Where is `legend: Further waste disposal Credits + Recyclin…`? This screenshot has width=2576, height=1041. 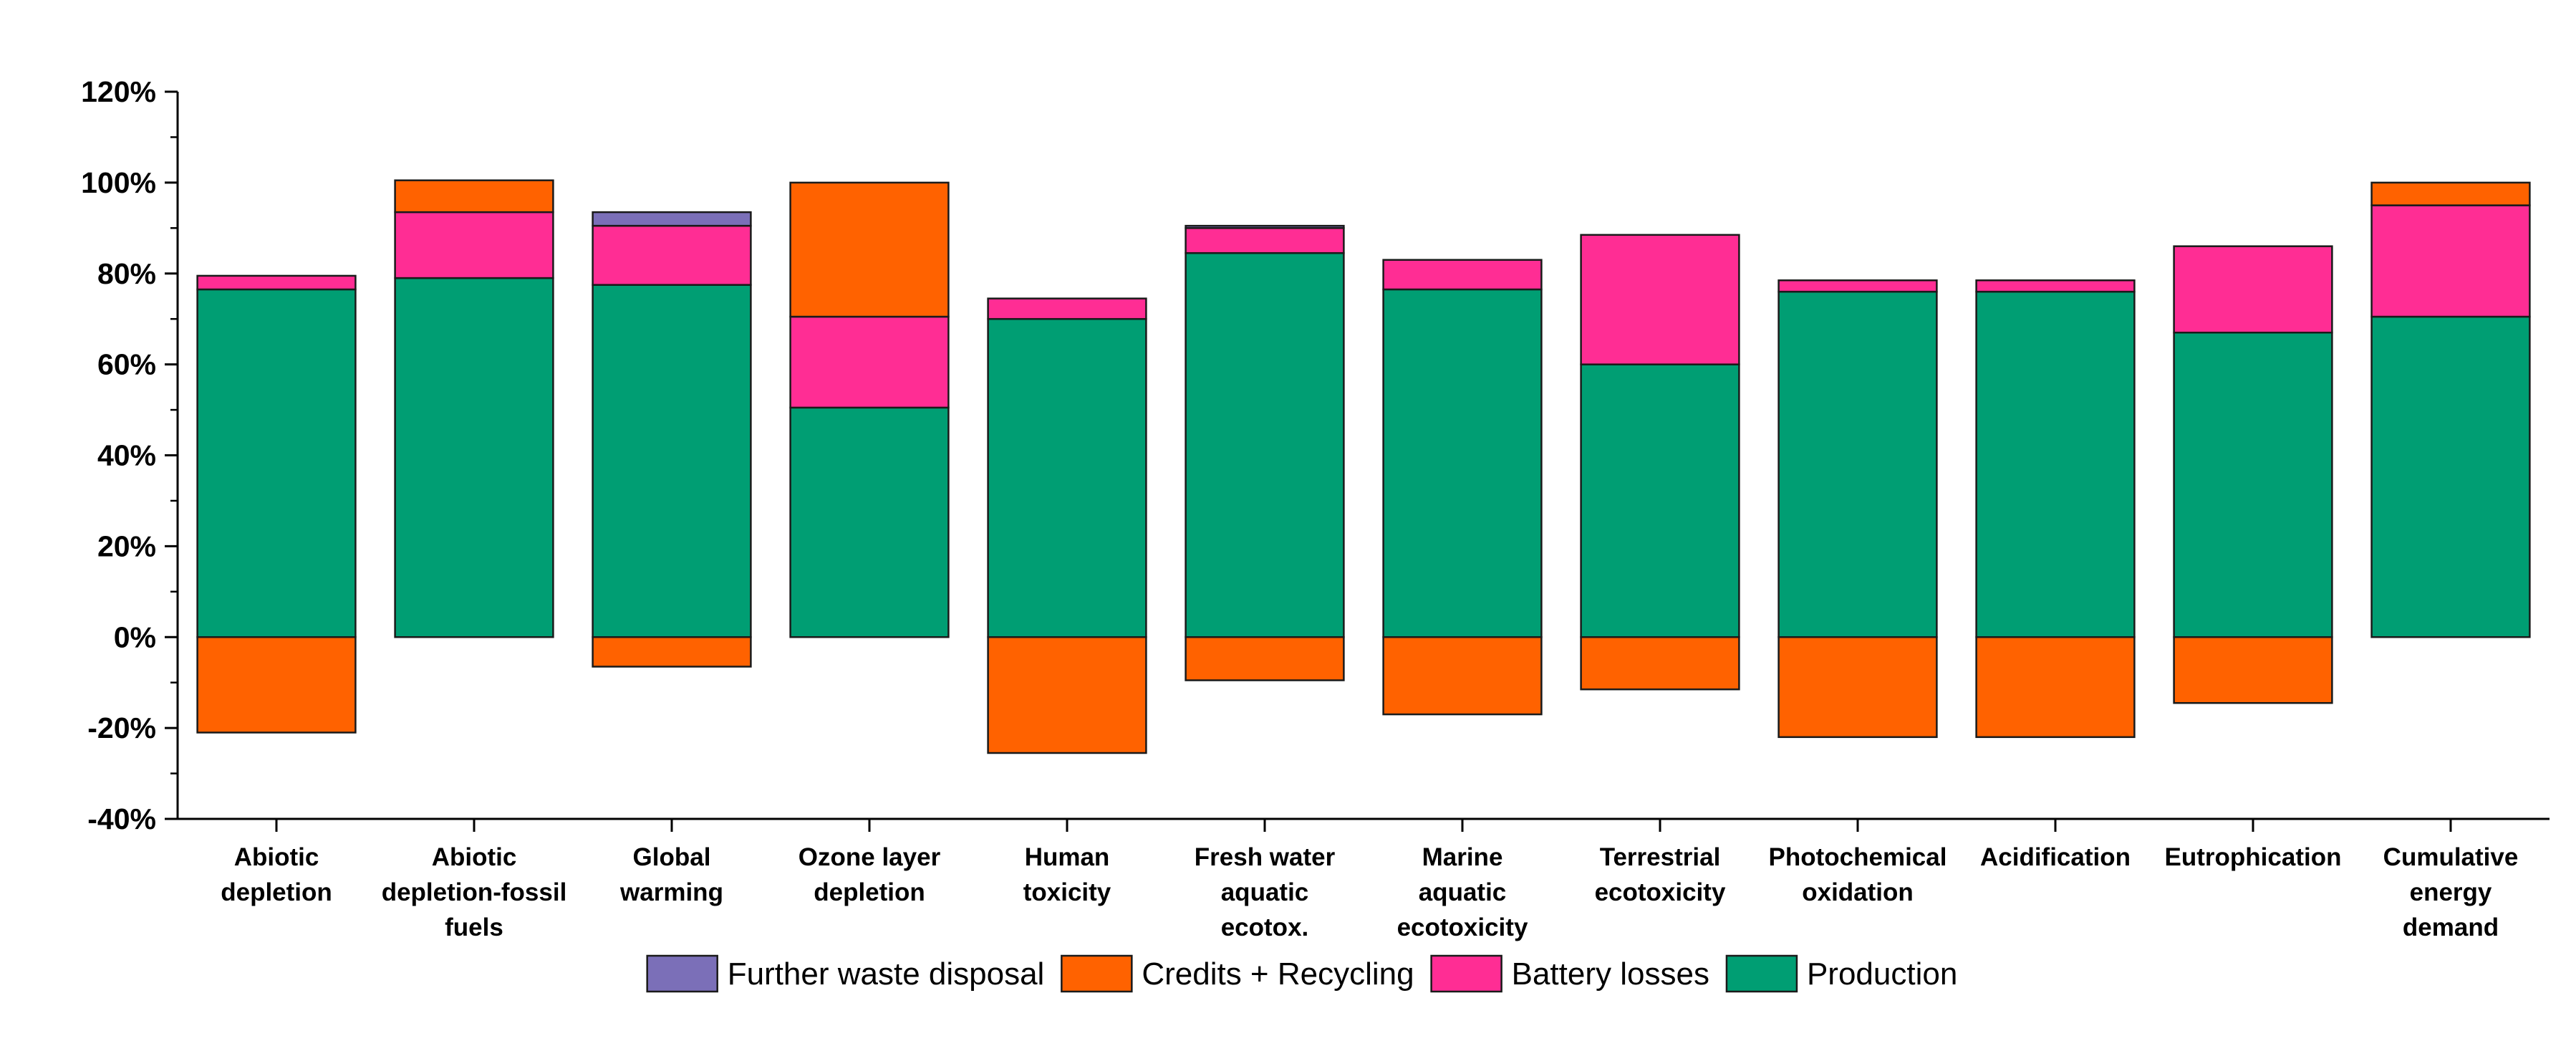
legend: Further waste disposal Credits + Recyclin… is located at coordinates (1301, 974).